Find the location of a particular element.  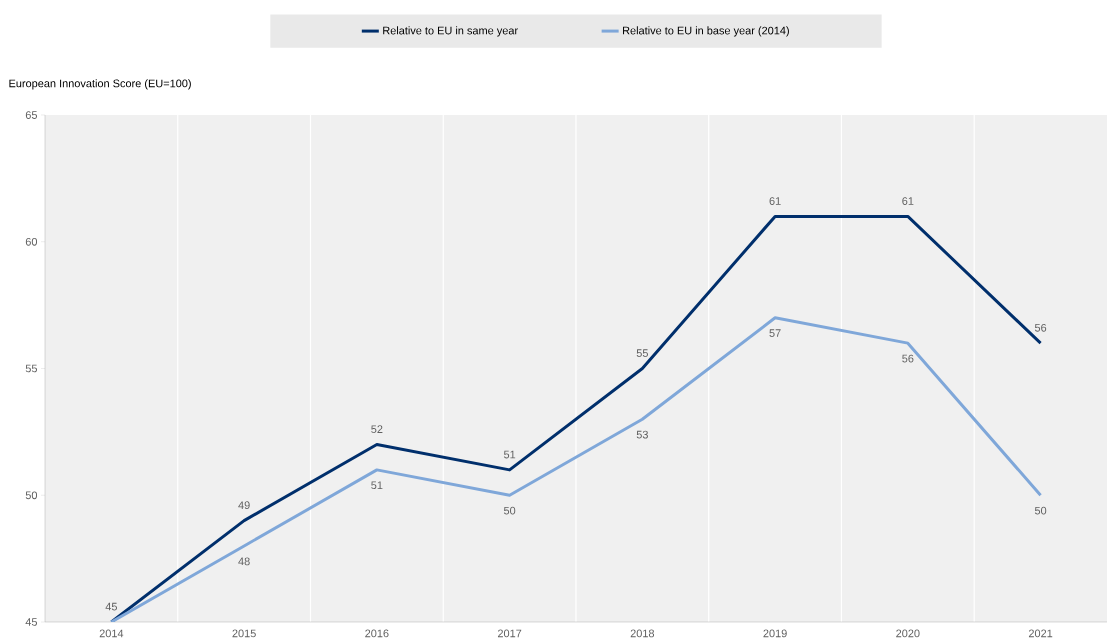

y-tick-label: 65 is located at coordinates (31, 115).